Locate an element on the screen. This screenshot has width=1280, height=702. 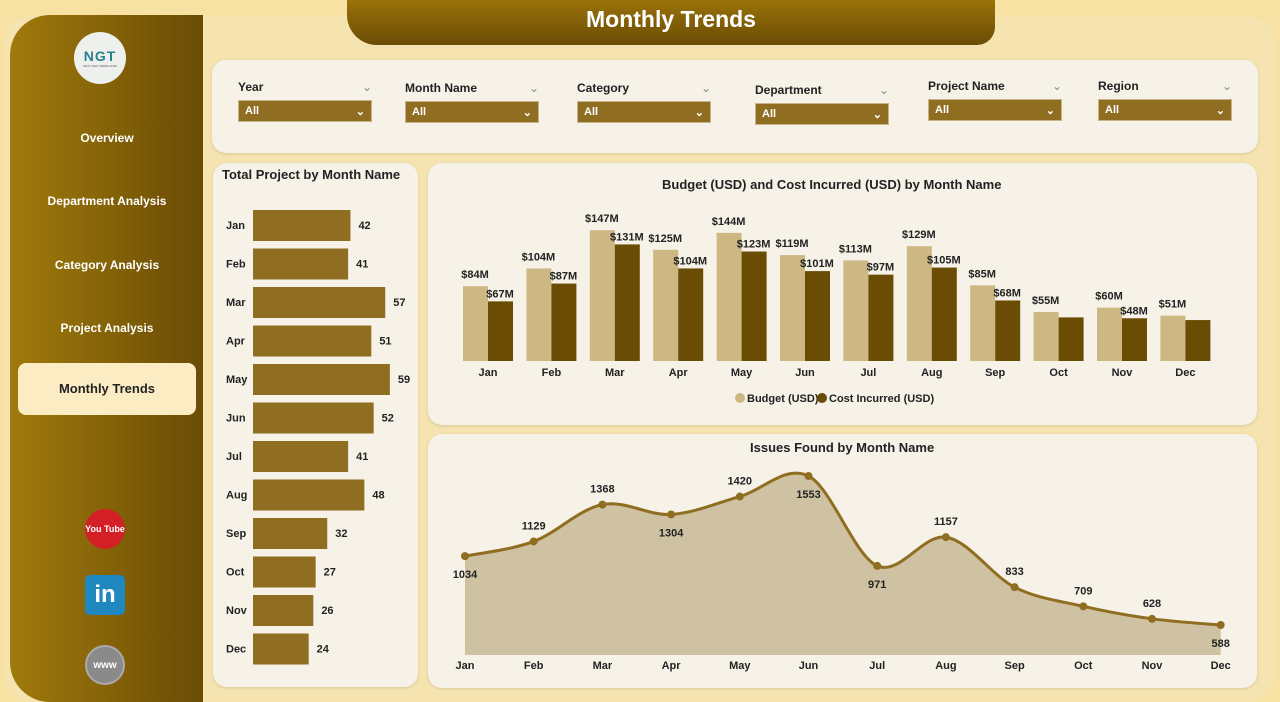
data-label: $129M is located at coordinates (919, 235).